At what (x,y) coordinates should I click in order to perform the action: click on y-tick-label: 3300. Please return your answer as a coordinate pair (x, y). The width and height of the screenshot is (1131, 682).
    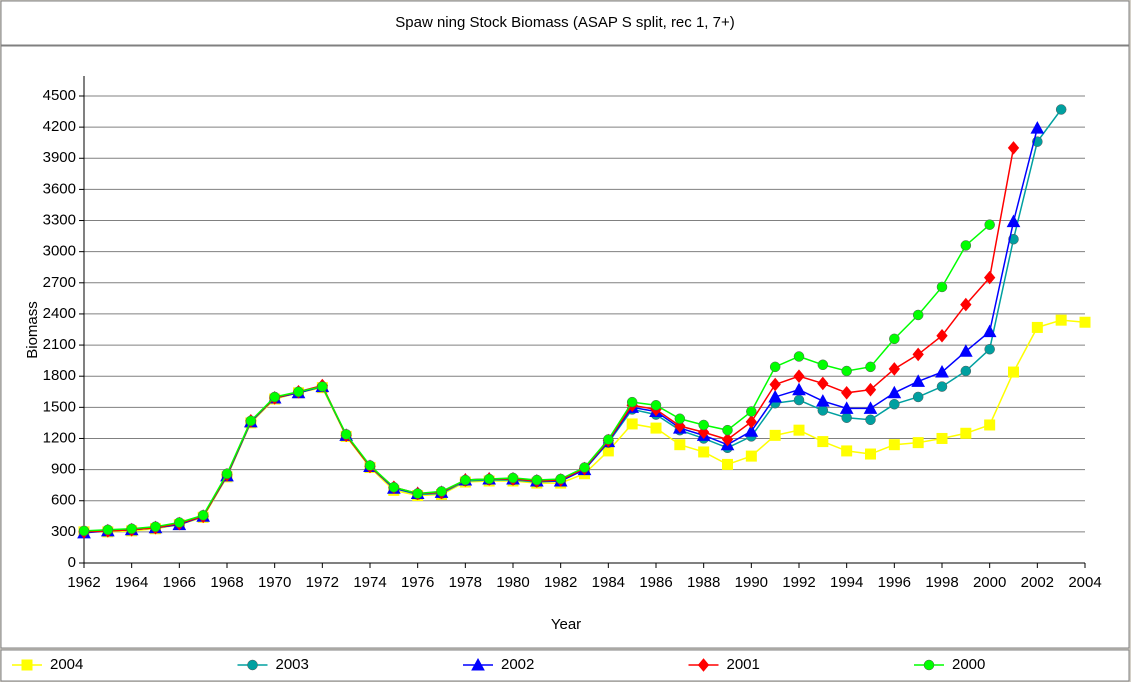
    Looking at the image, I should click on (59, 220).